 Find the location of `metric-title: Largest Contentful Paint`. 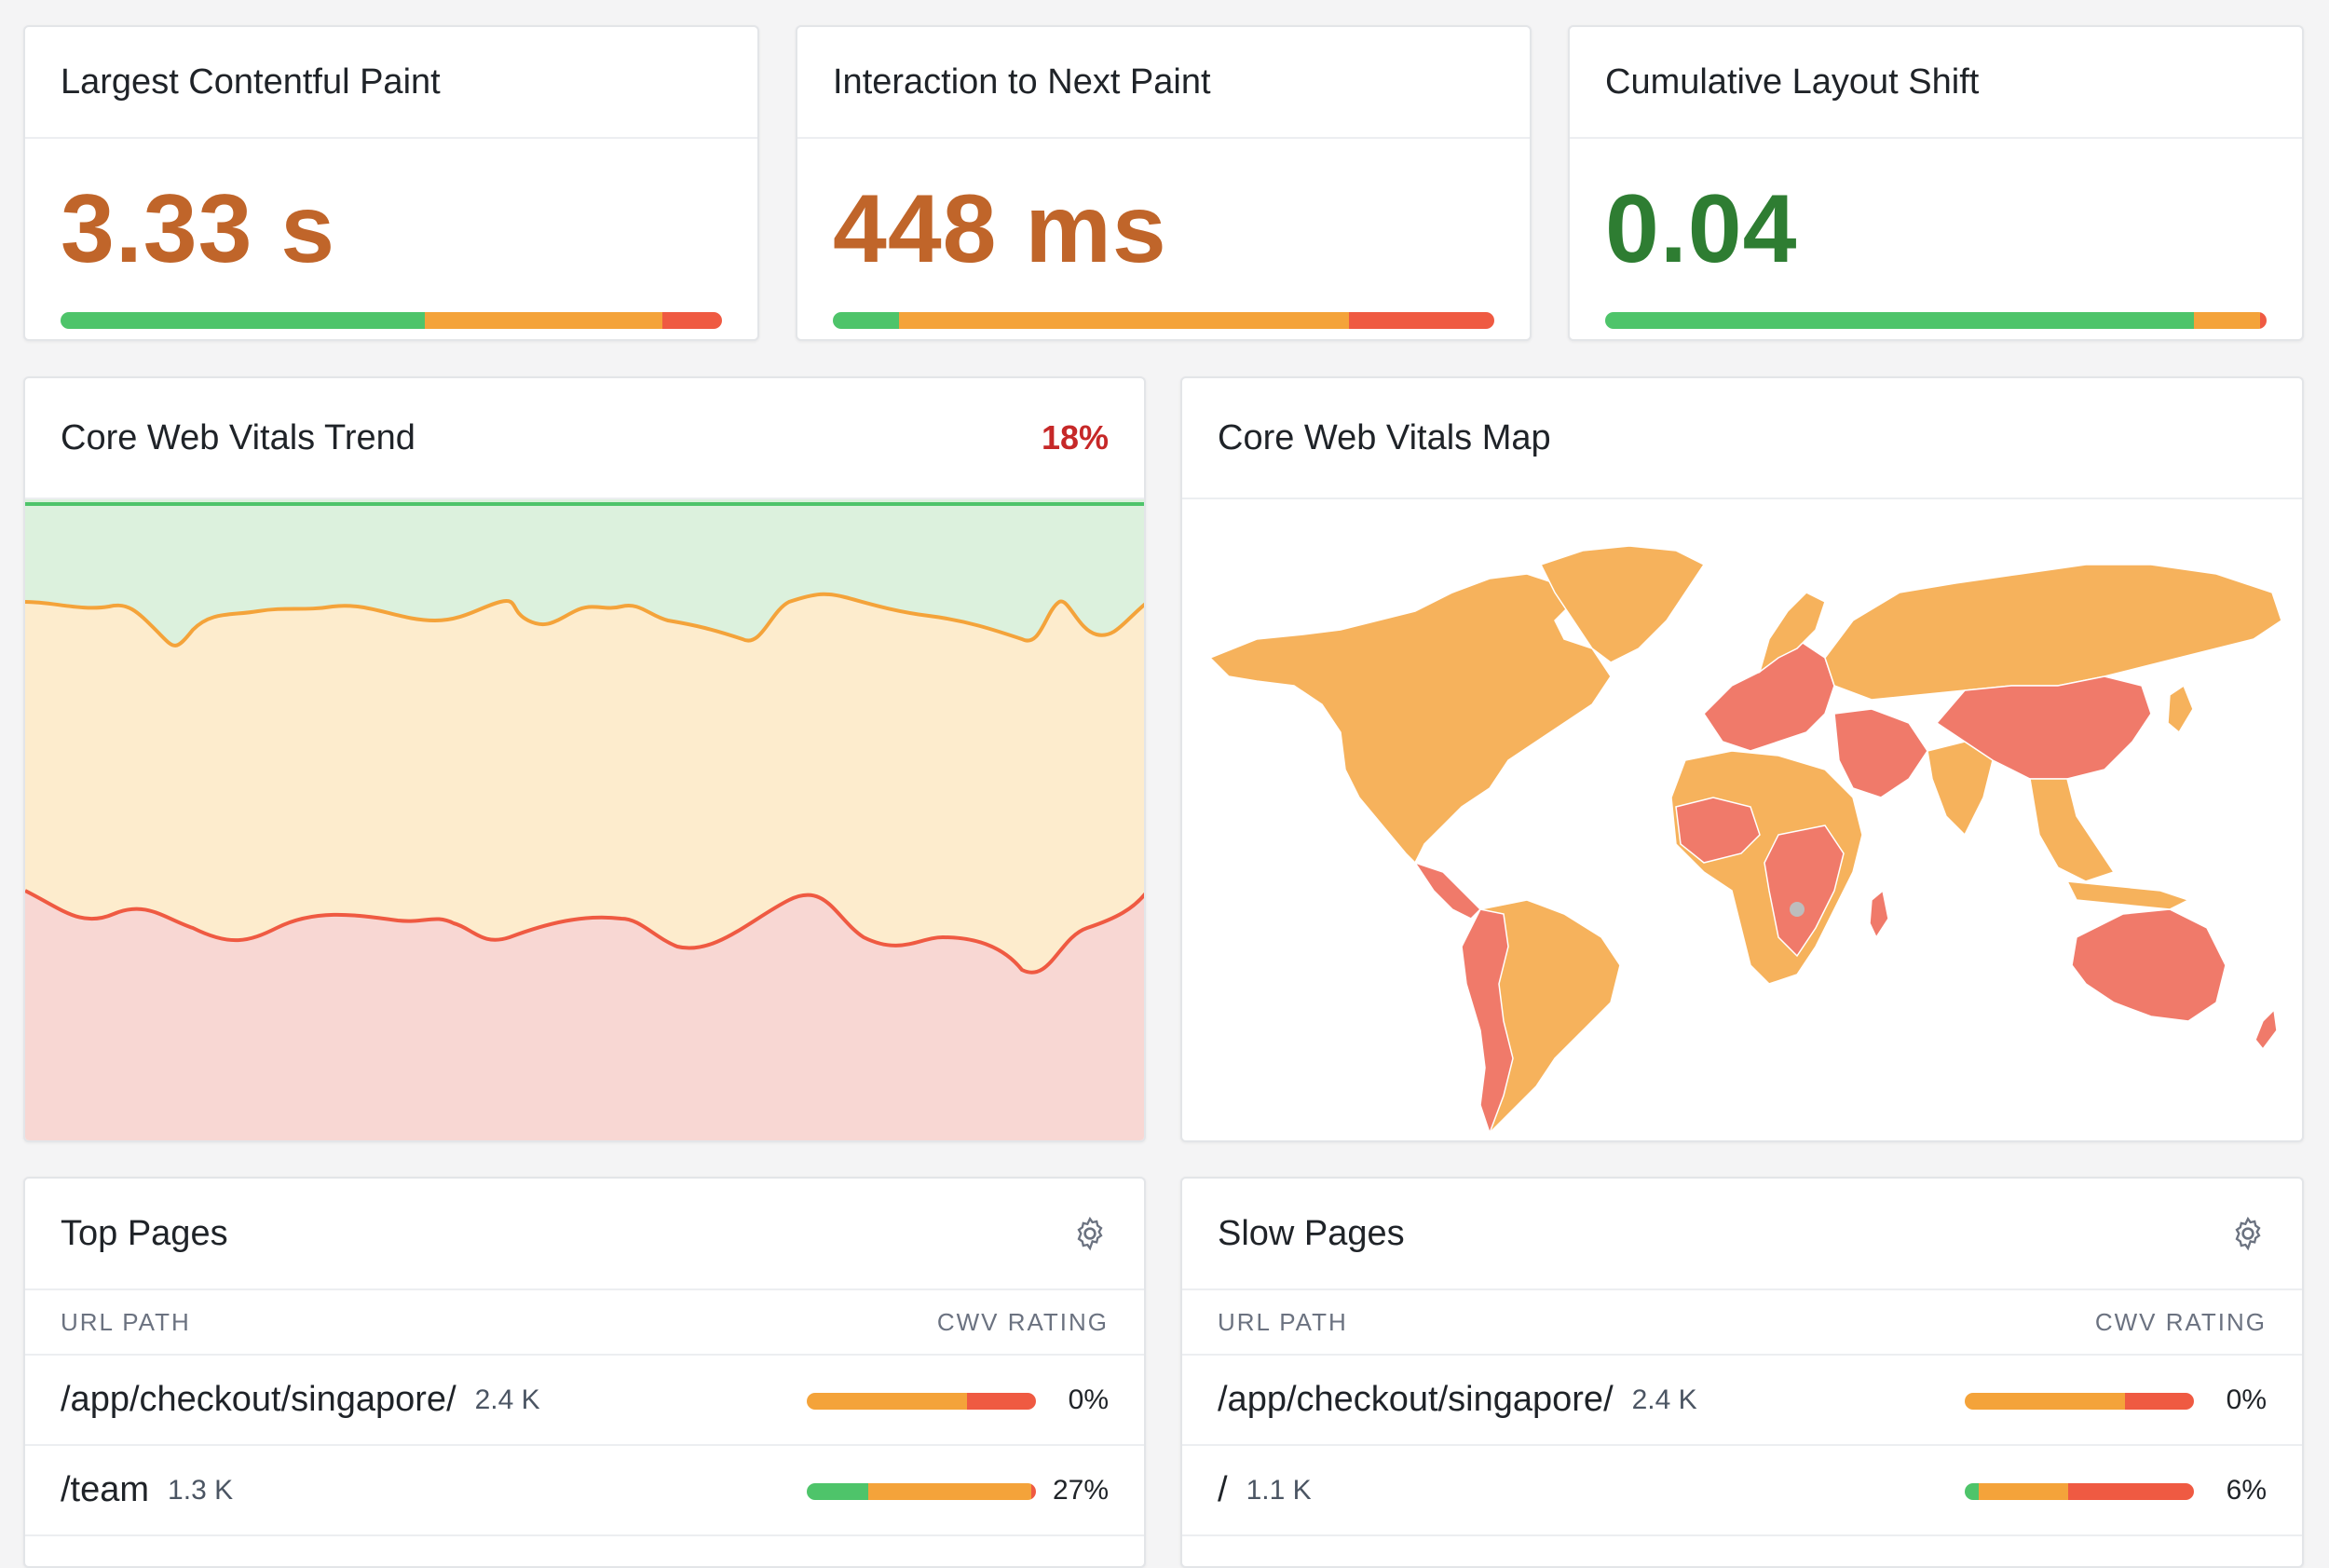

metric-title: Largest Contentful Paint is located at coordinates (251, 81).